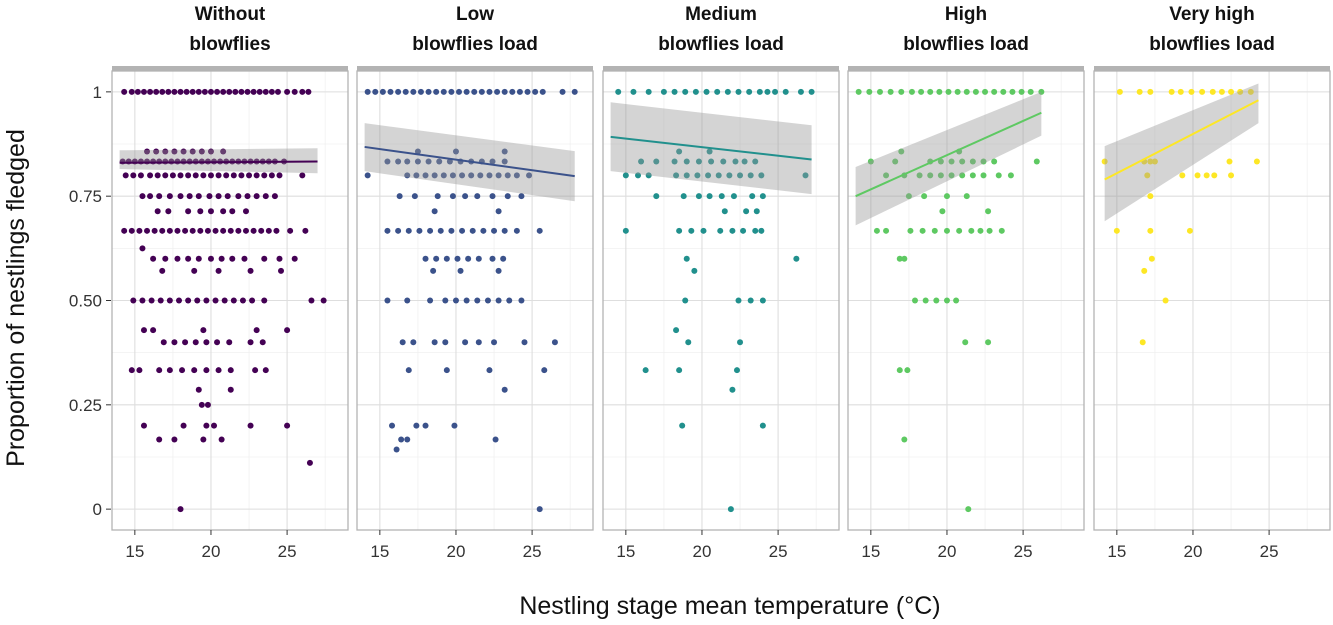  I want to click on regression-line, so click(469, 161).